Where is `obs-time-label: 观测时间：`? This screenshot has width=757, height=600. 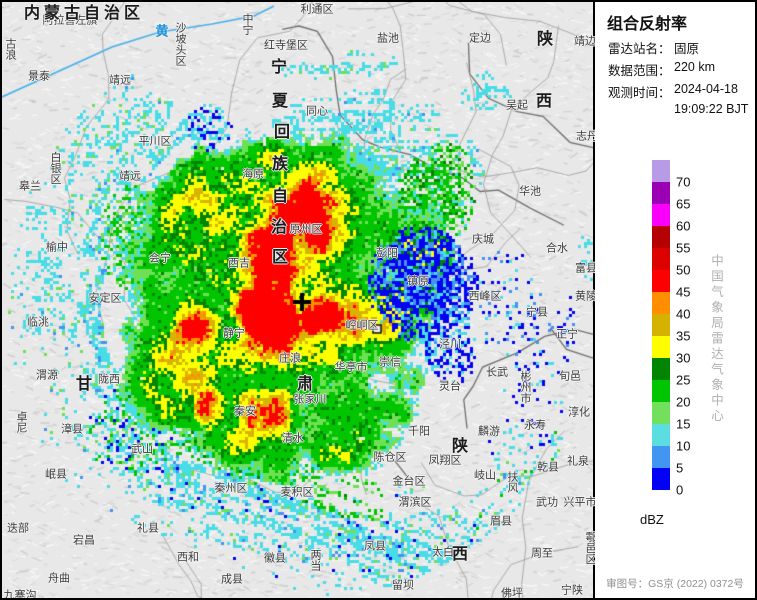
obs-time-label: 观测时间： is located at coordinates (639, 93).